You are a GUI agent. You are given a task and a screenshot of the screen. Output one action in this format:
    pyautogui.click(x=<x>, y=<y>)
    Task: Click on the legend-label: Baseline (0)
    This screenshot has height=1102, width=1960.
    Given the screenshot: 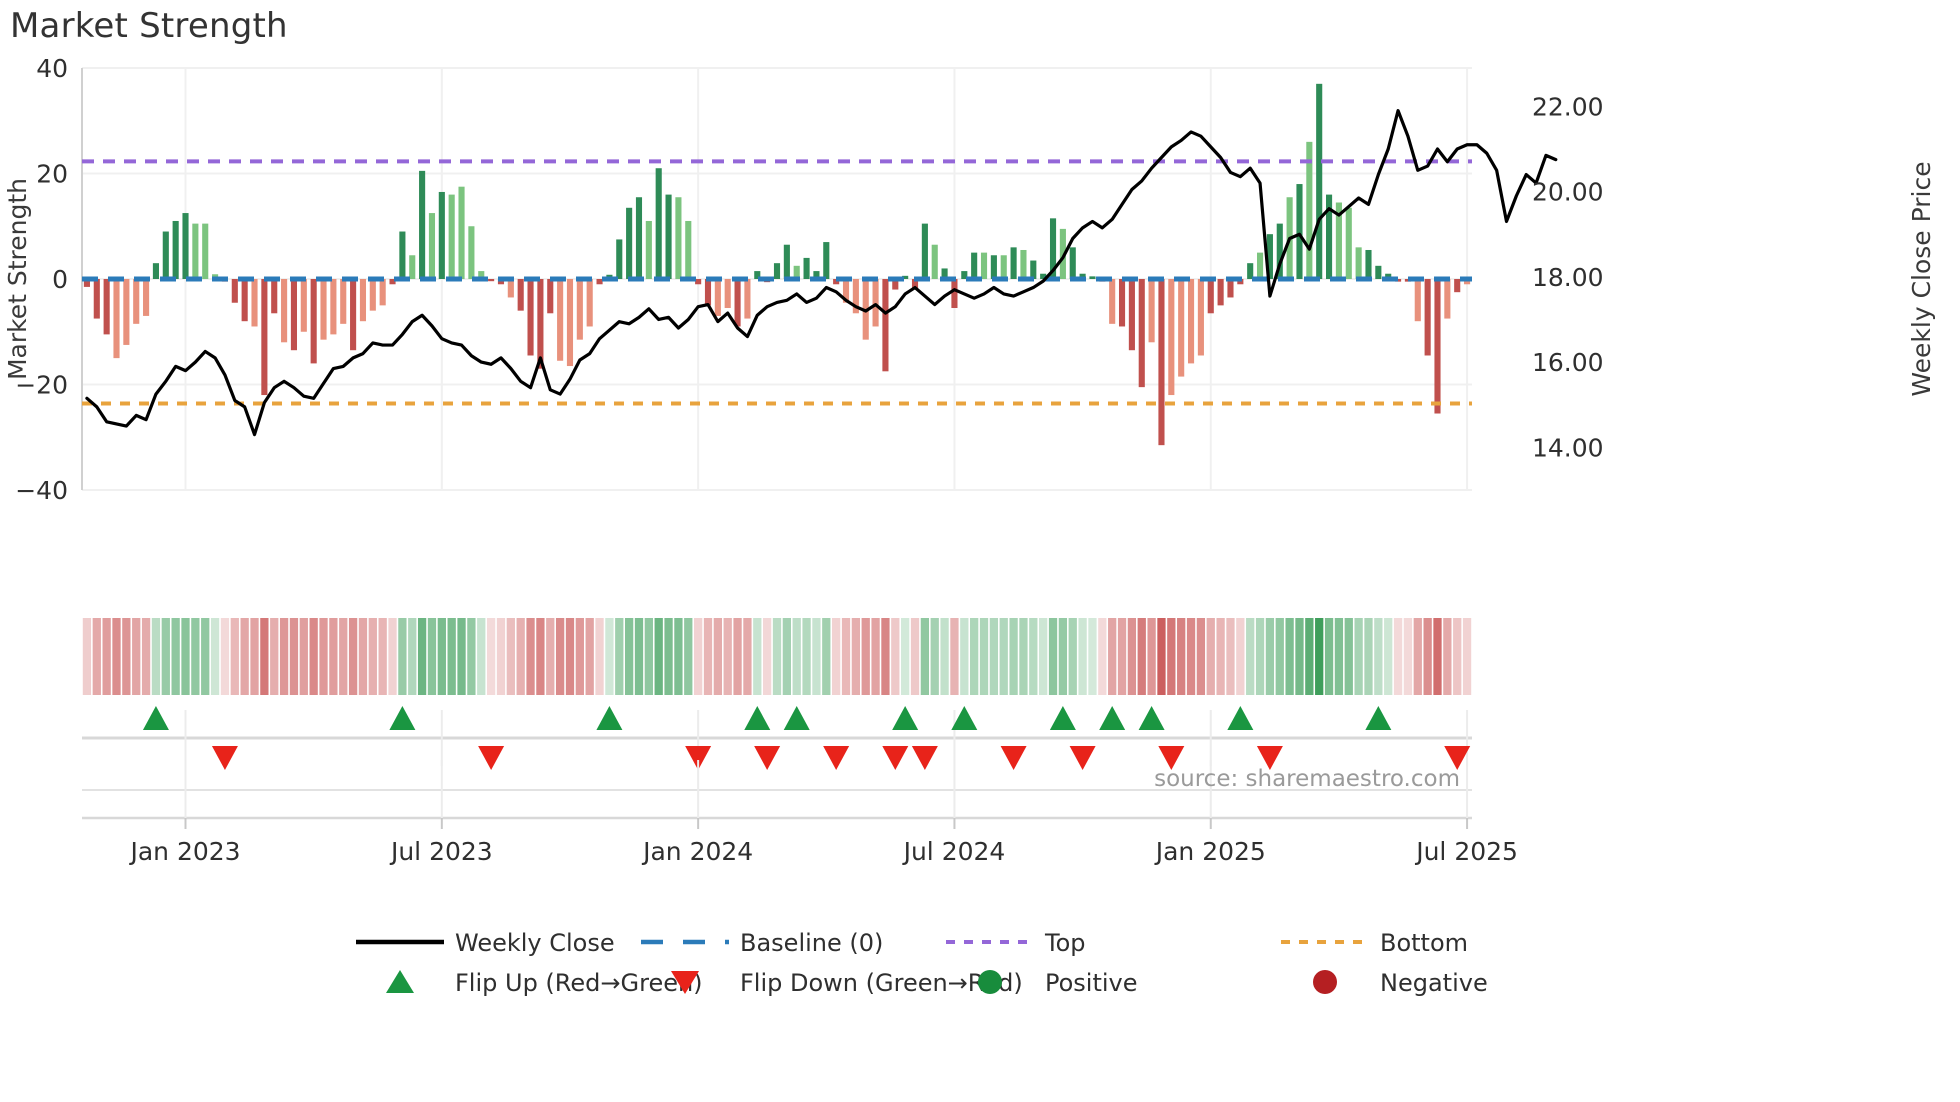 What is the action you would take?
    pyautogui.click(x=811, y=943)
    